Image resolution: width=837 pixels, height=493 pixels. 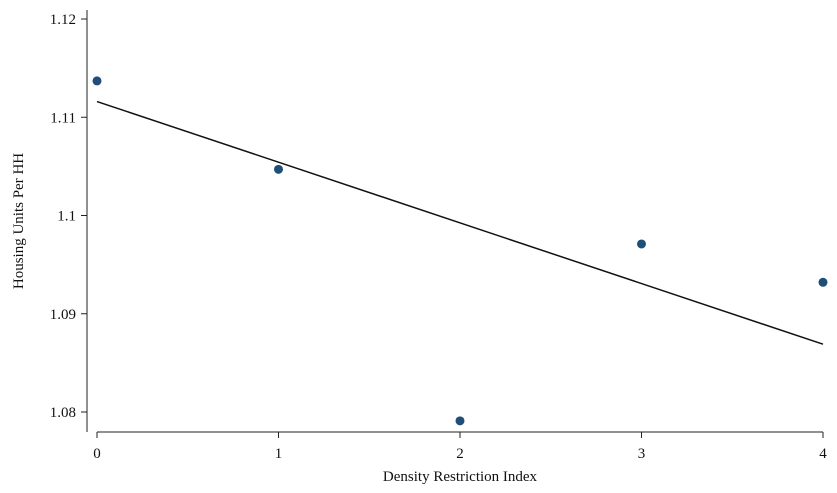 I want to click on x-tick-label: 2, so click(x=460, y=454).